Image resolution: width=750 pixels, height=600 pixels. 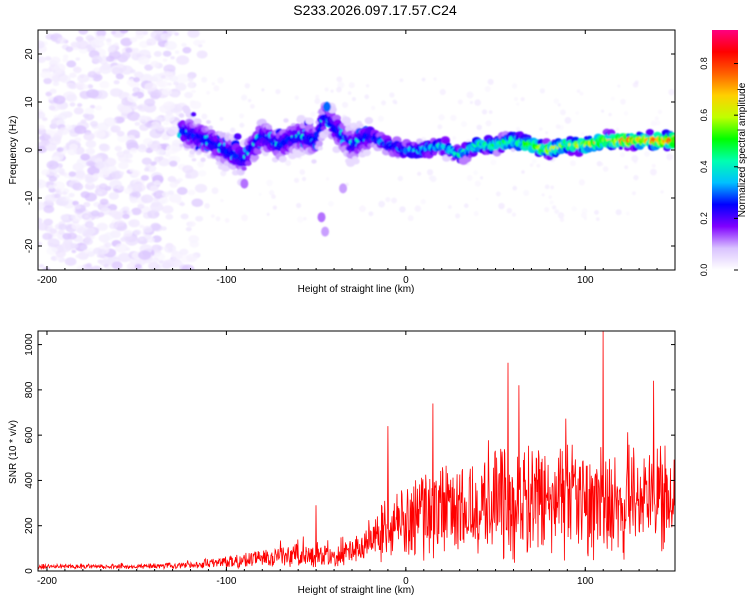 What do you see at coordinates (29, 389) in the screenshot?
I see `y-tick-label: 800` at bounding box center [29, 389].